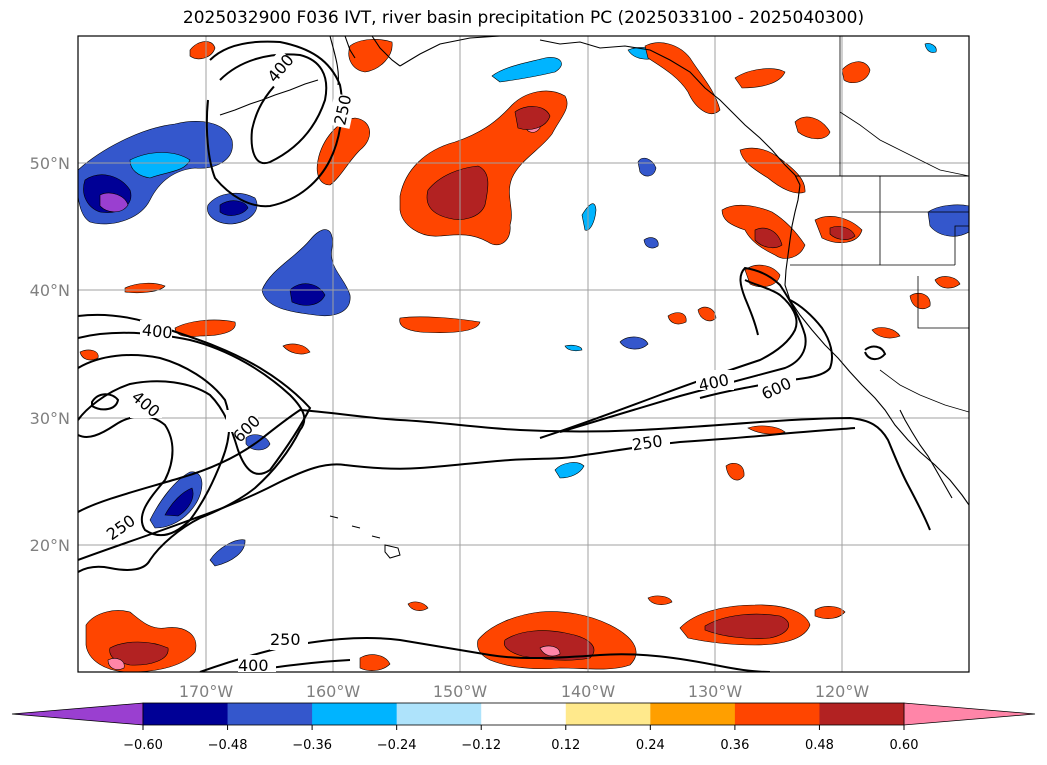 Image resolution: width=1047 pixels, height=765 pixels. What do you see at coordinates (677, 318) in the screenshot?
I see `pos-region-central-east` at bounding box center [677, 318].